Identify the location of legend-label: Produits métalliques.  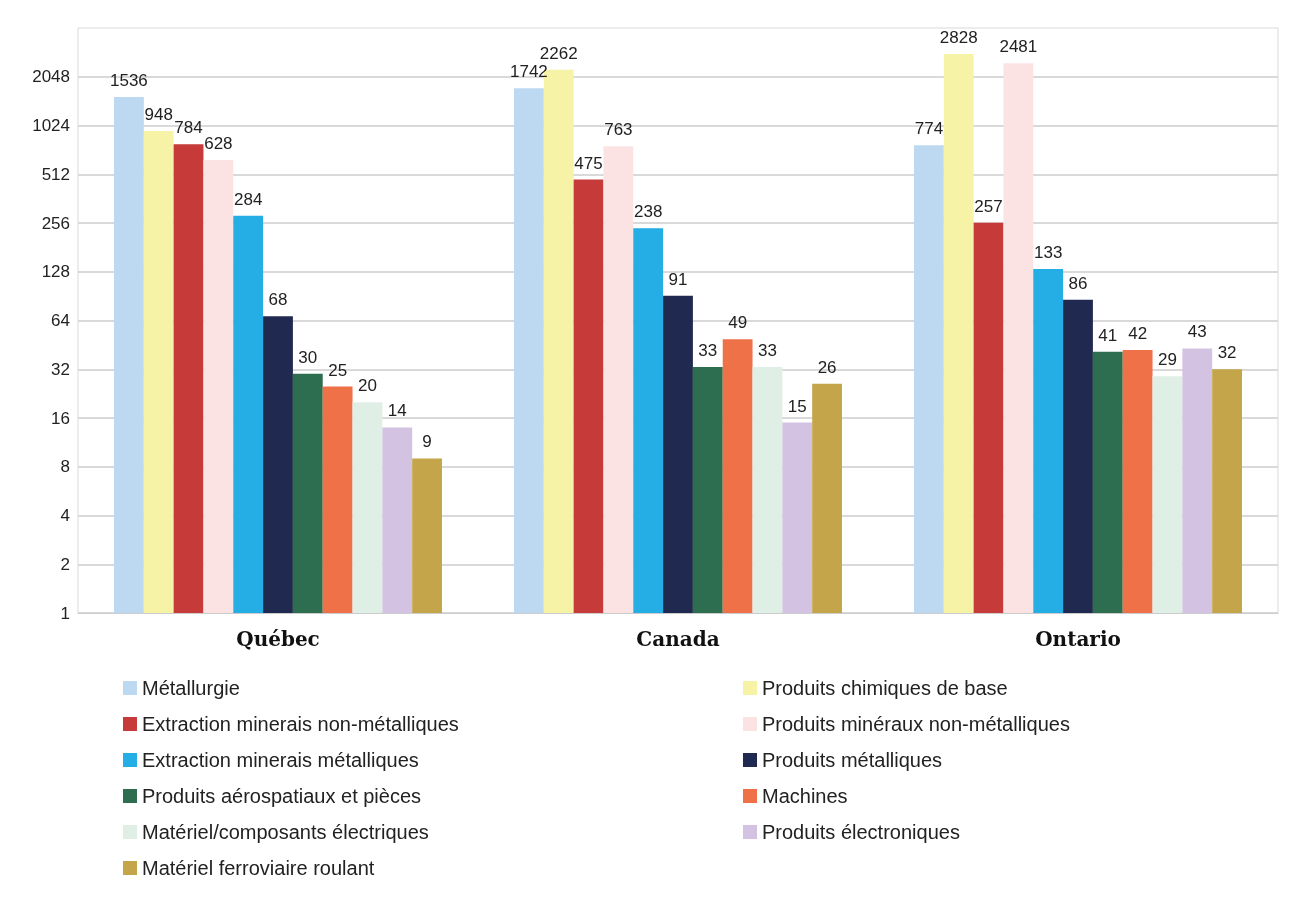
(852, 760).